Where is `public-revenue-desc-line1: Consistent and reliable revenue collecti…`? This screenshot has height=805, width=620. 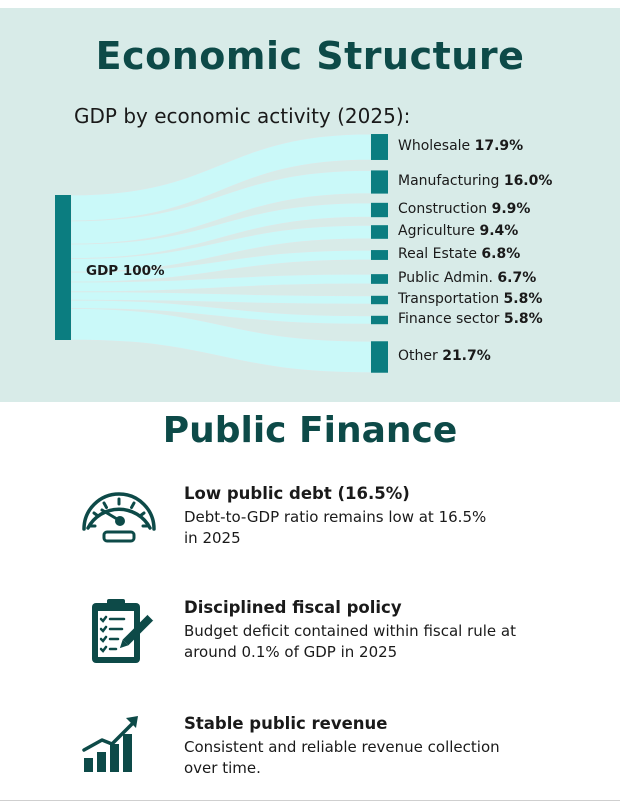 public-revenue-desc-line1: Consistent and reliable revenue collecti… is located at coordinates (342, 747).